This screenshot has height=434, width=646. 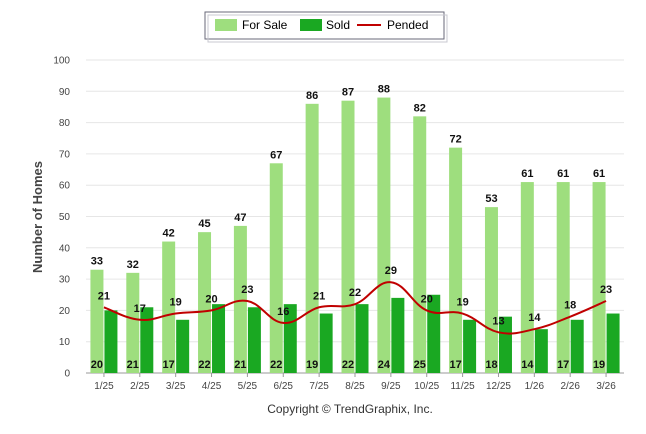 What do you see at coordinates (140, 386) in the screenshot?
I see `x-tick-label: 2/25` at bounding box center [140, 386].